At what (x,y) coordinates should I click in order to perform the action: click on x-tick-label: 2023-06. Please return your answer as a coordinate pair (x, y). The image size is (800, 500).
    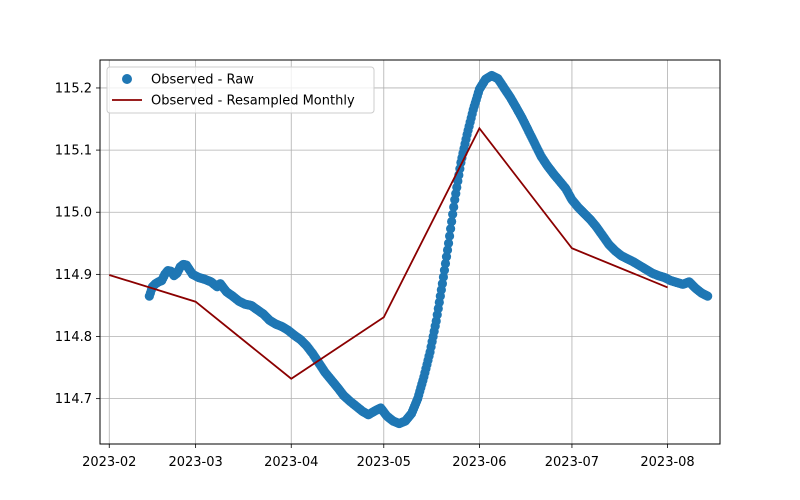
    Looking at the image, I should click on (479, 462).